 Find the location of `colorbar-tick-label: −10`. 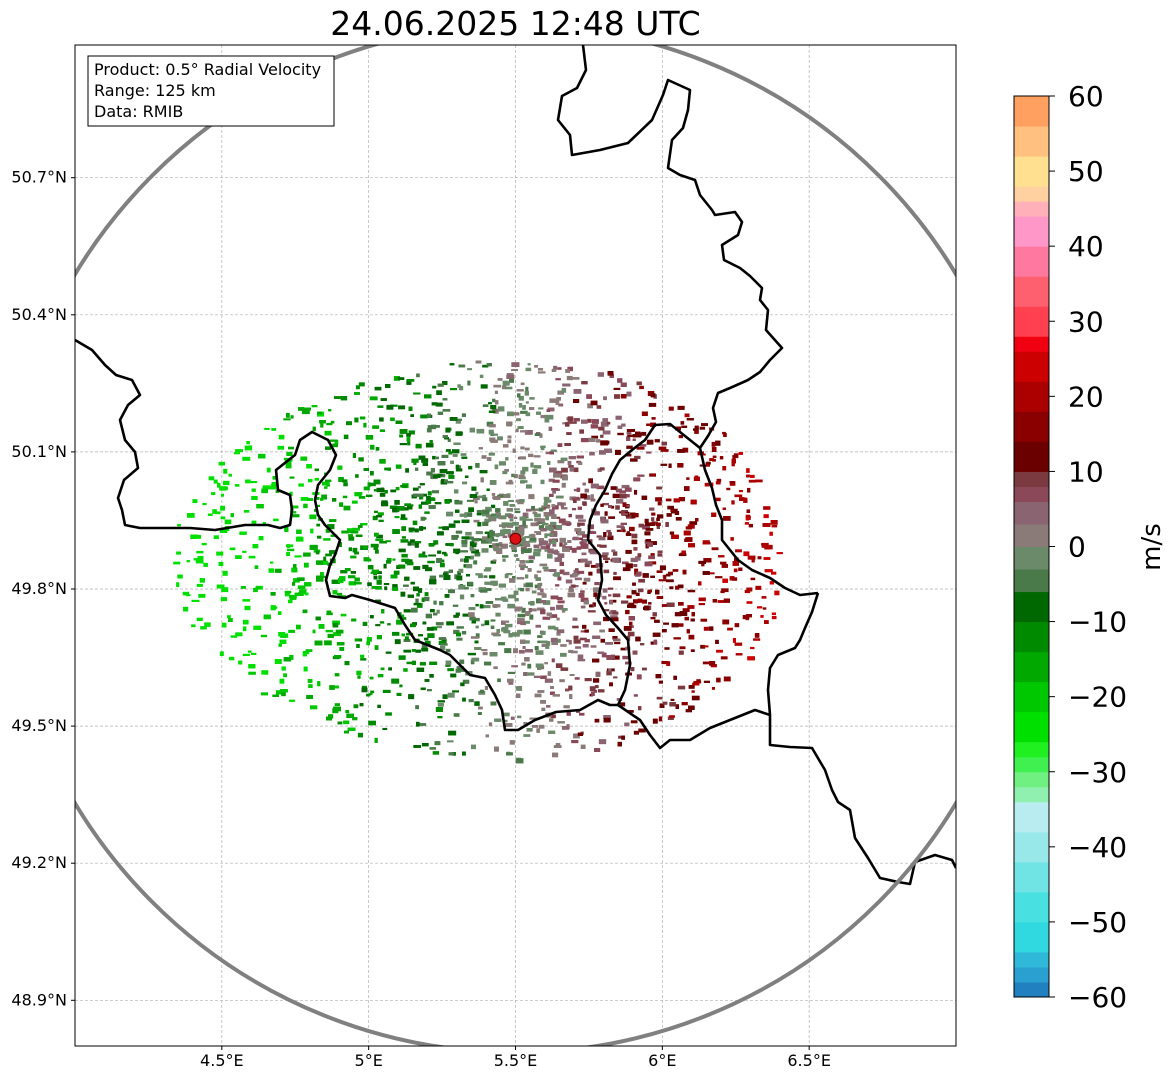

colorbar-tick-label: −10 is located at coordinates (1097, 622).